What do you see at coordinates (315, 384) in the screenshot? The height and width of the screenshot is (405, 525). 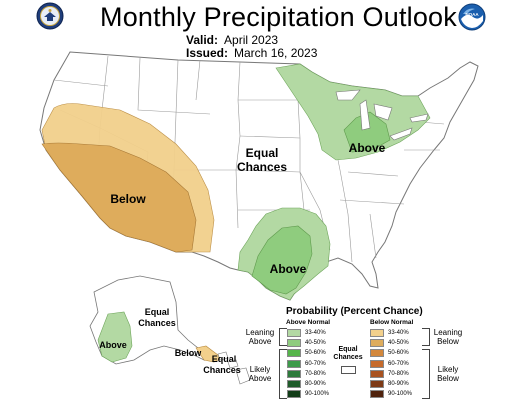 I see `legend-category-label-above: 80-90%` at bounding box center [315, 384].